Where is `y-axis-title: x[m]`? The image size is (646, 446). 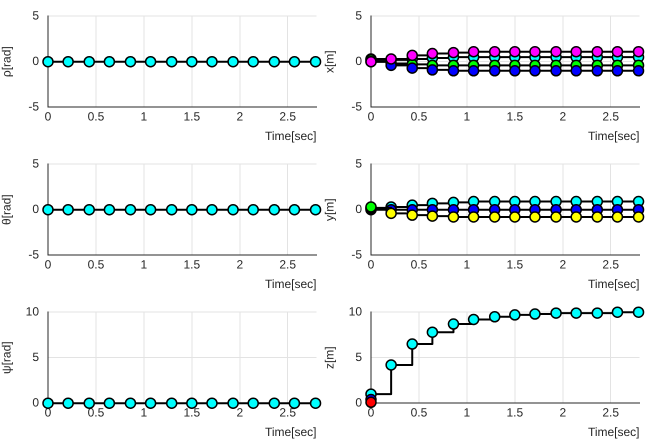
y-axis-title: x[m] is located at coordinates (329, 62).